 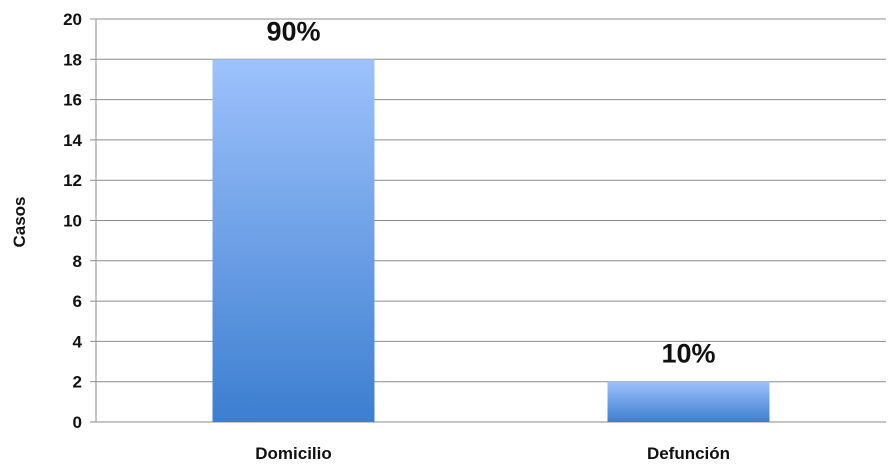 What do you see at coordinates (293, 31) in the screenshot?
I see `data-label: 90%` at bounding box center [293, 31].